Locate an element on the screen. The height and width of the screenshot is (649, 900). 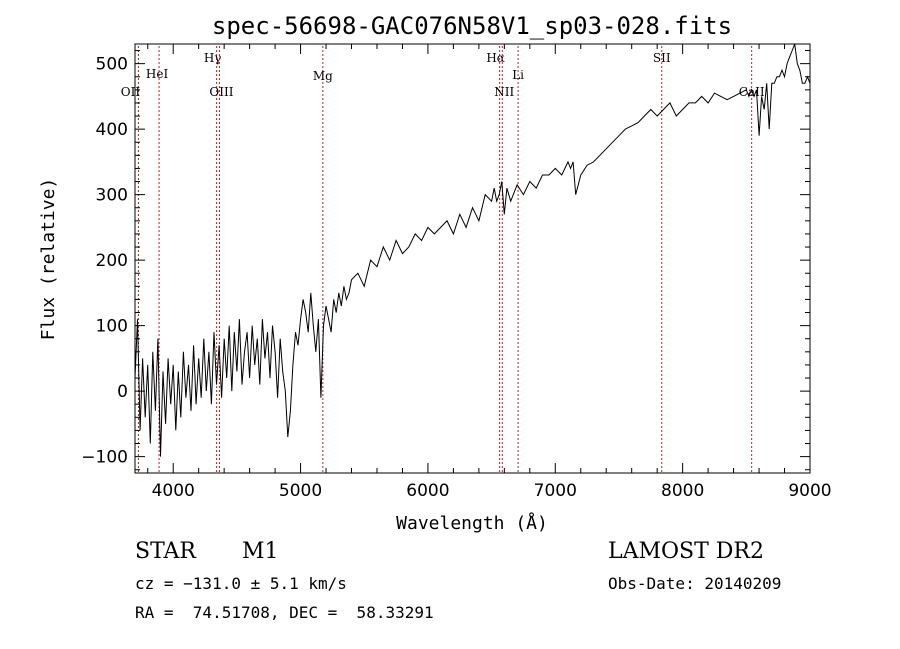
survey-name: LAMOST DR2 is located at coordinates (686, 551).